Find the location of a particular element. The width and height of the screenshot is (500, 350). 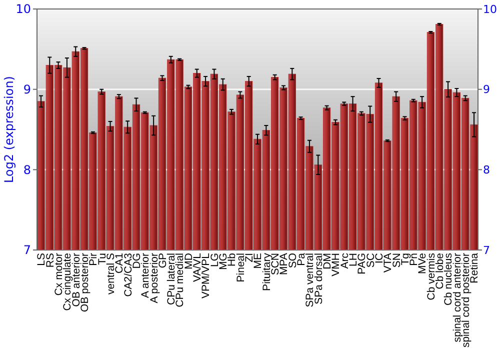

x-tick-label: OB posterior is located at coordinates (84, 282).